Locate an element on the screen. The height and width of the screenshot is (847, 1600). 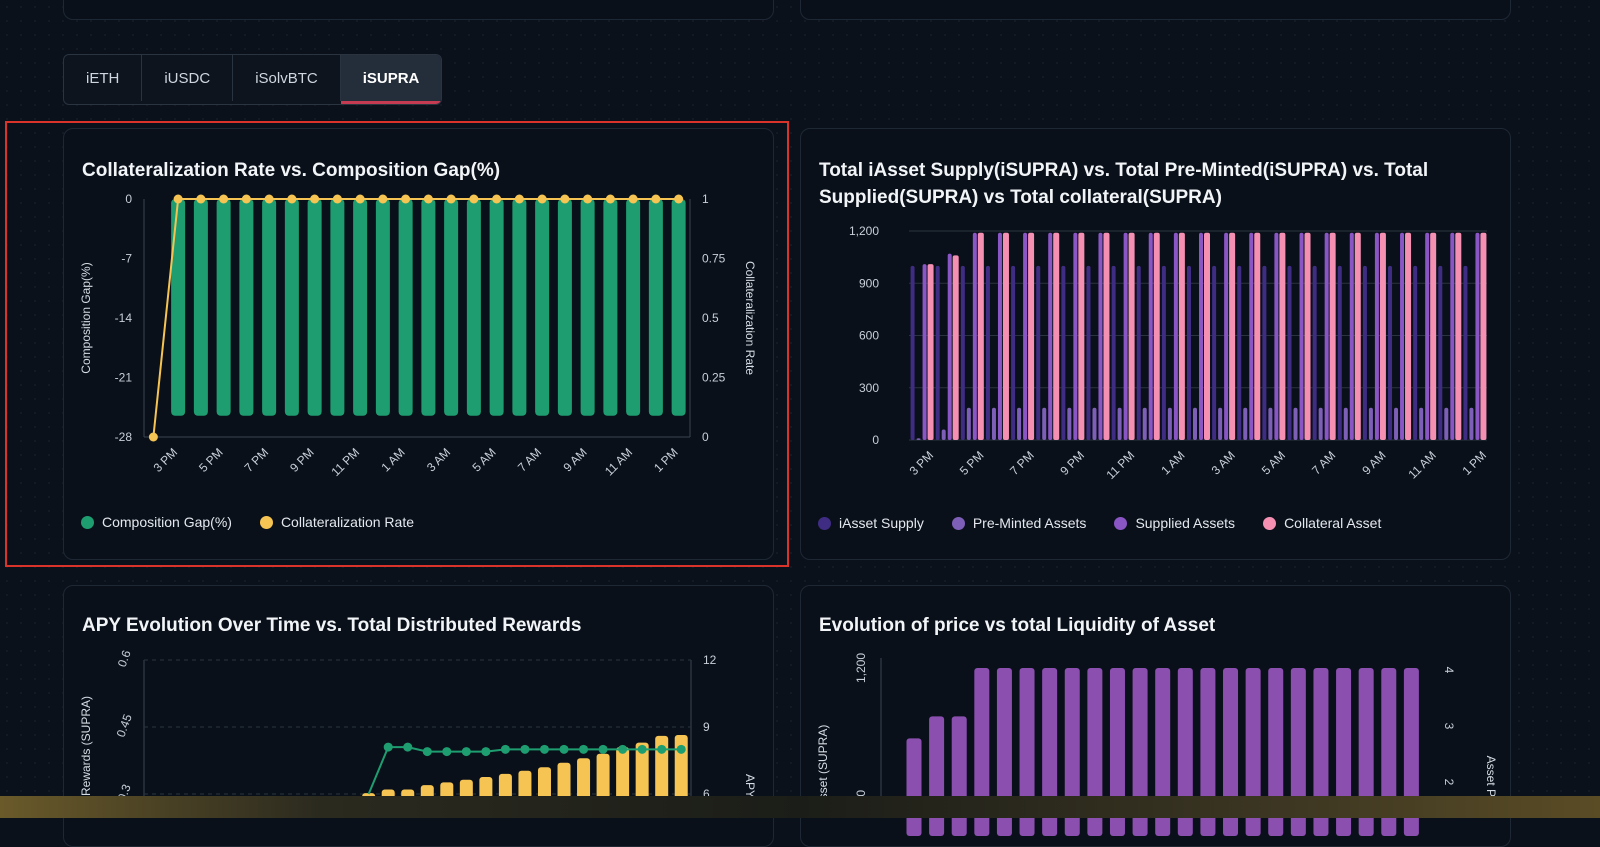
legend-label: Collateralization Rate is located at coordinates (347, 522).